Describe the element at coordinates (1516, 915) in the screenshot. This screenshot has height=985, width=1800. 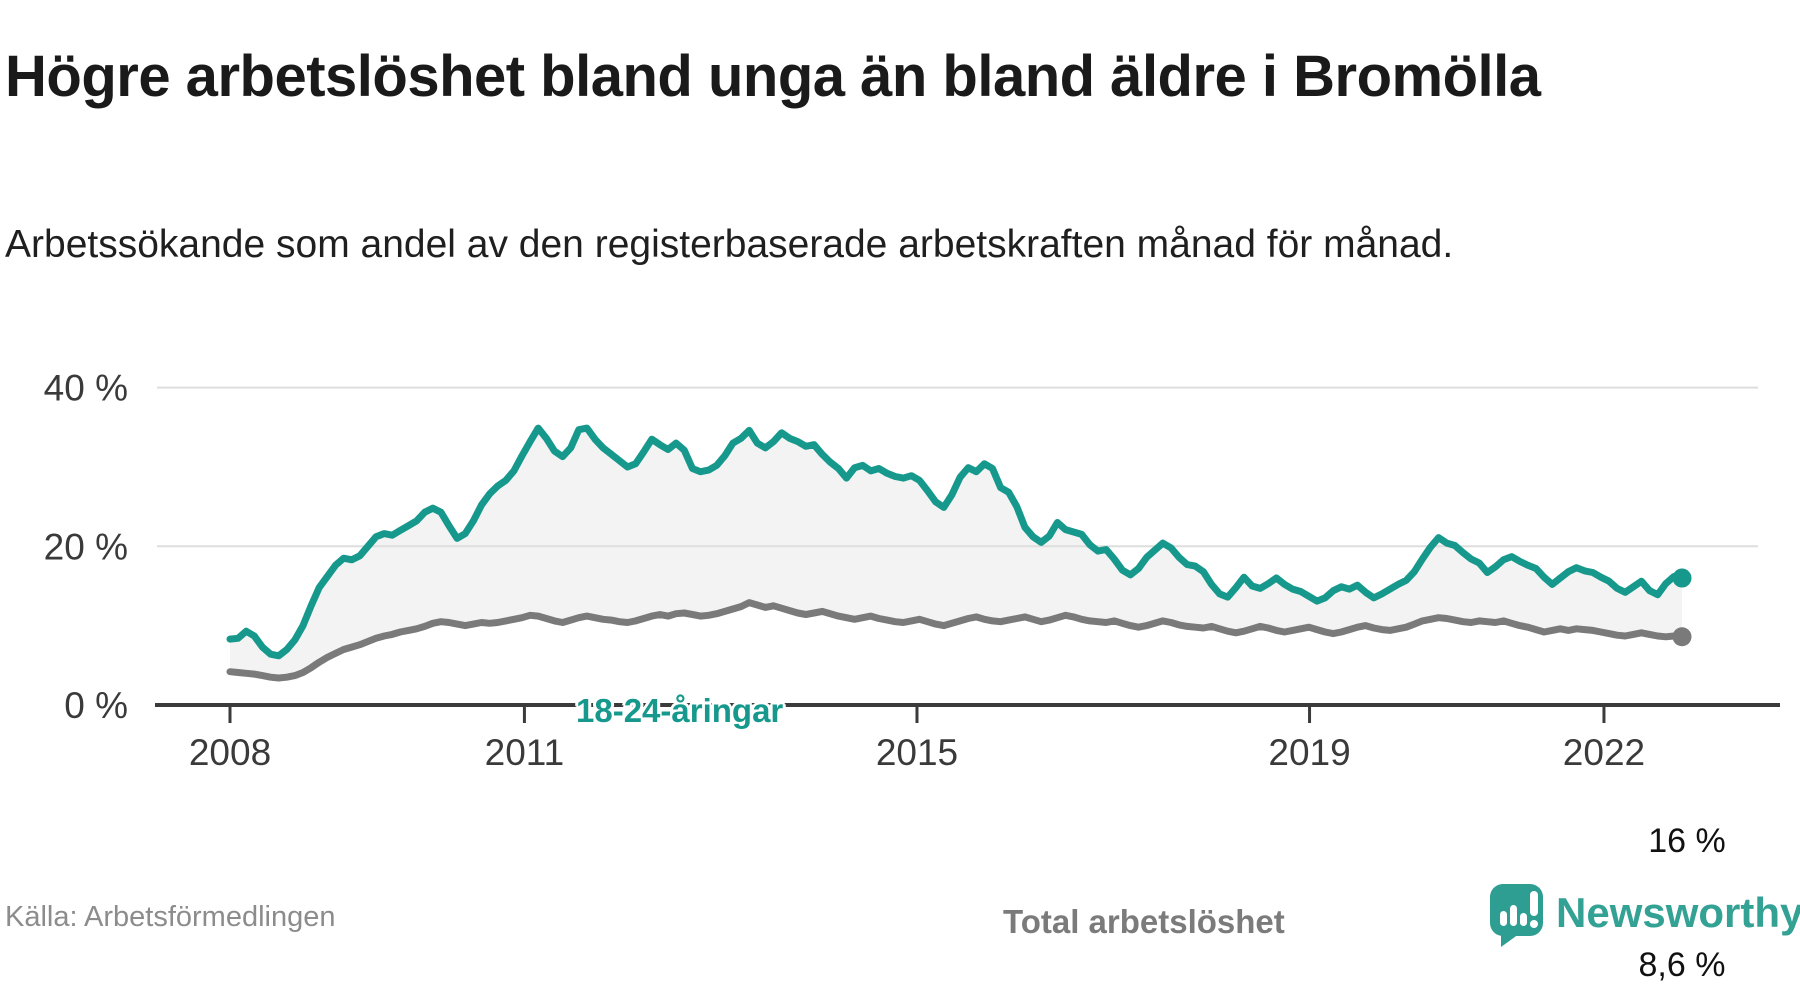
I see `newsworthy-bubble-icon` at that location.